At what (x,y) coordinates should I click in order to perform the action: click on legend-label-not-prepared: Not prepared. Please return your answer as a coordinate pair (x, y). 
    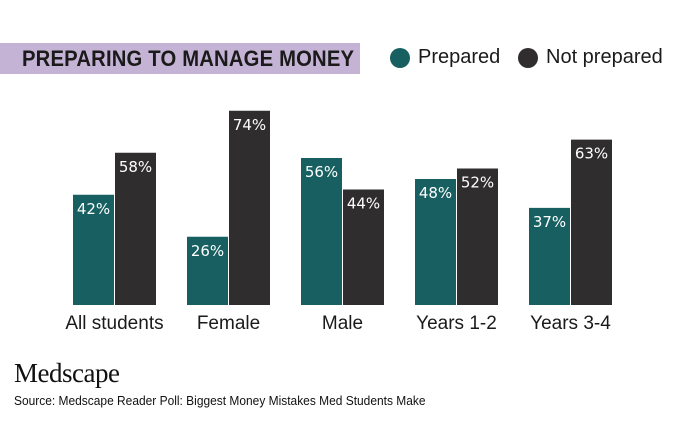
    Looking at the image, I should click on (604, 57).